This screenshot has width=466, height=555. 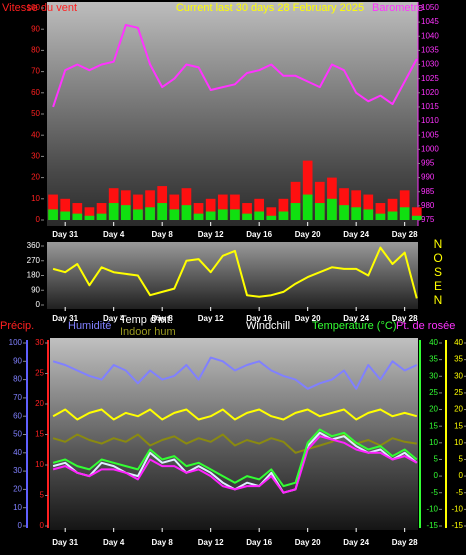 I want to click on x-tick-label: Day 4, so click(x=114, y=234).